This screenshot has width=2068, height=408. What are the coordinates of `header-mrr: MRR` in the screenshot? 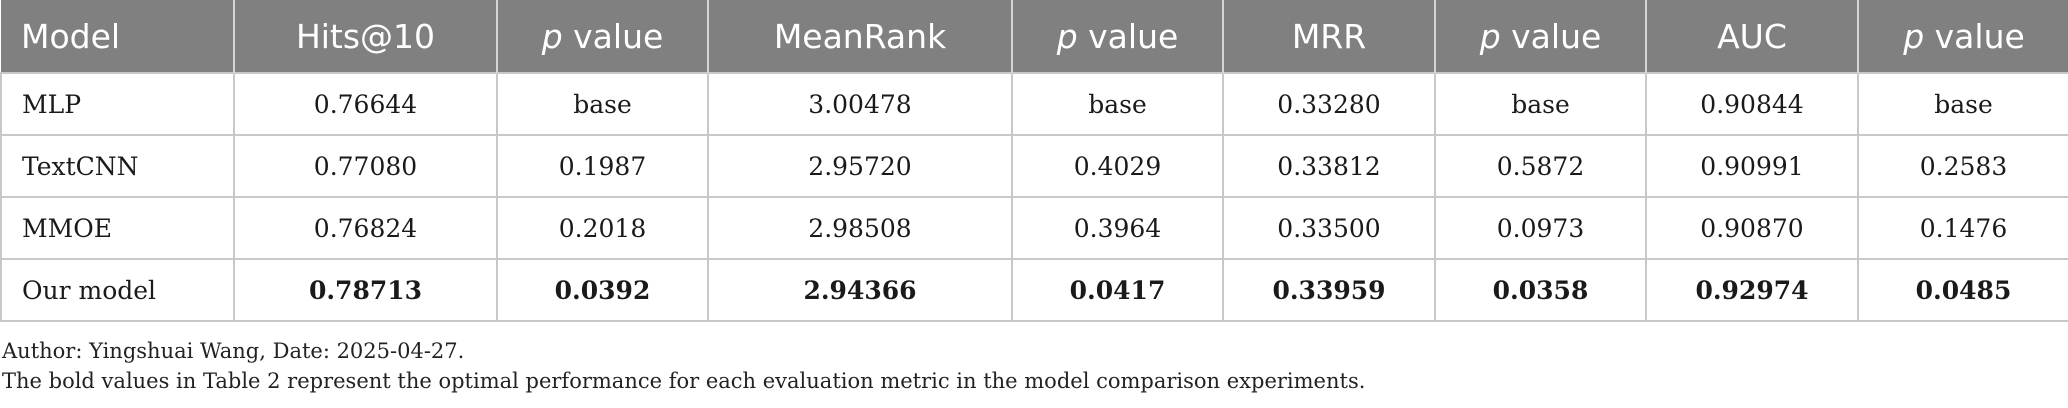 It's located at (1328, 36).